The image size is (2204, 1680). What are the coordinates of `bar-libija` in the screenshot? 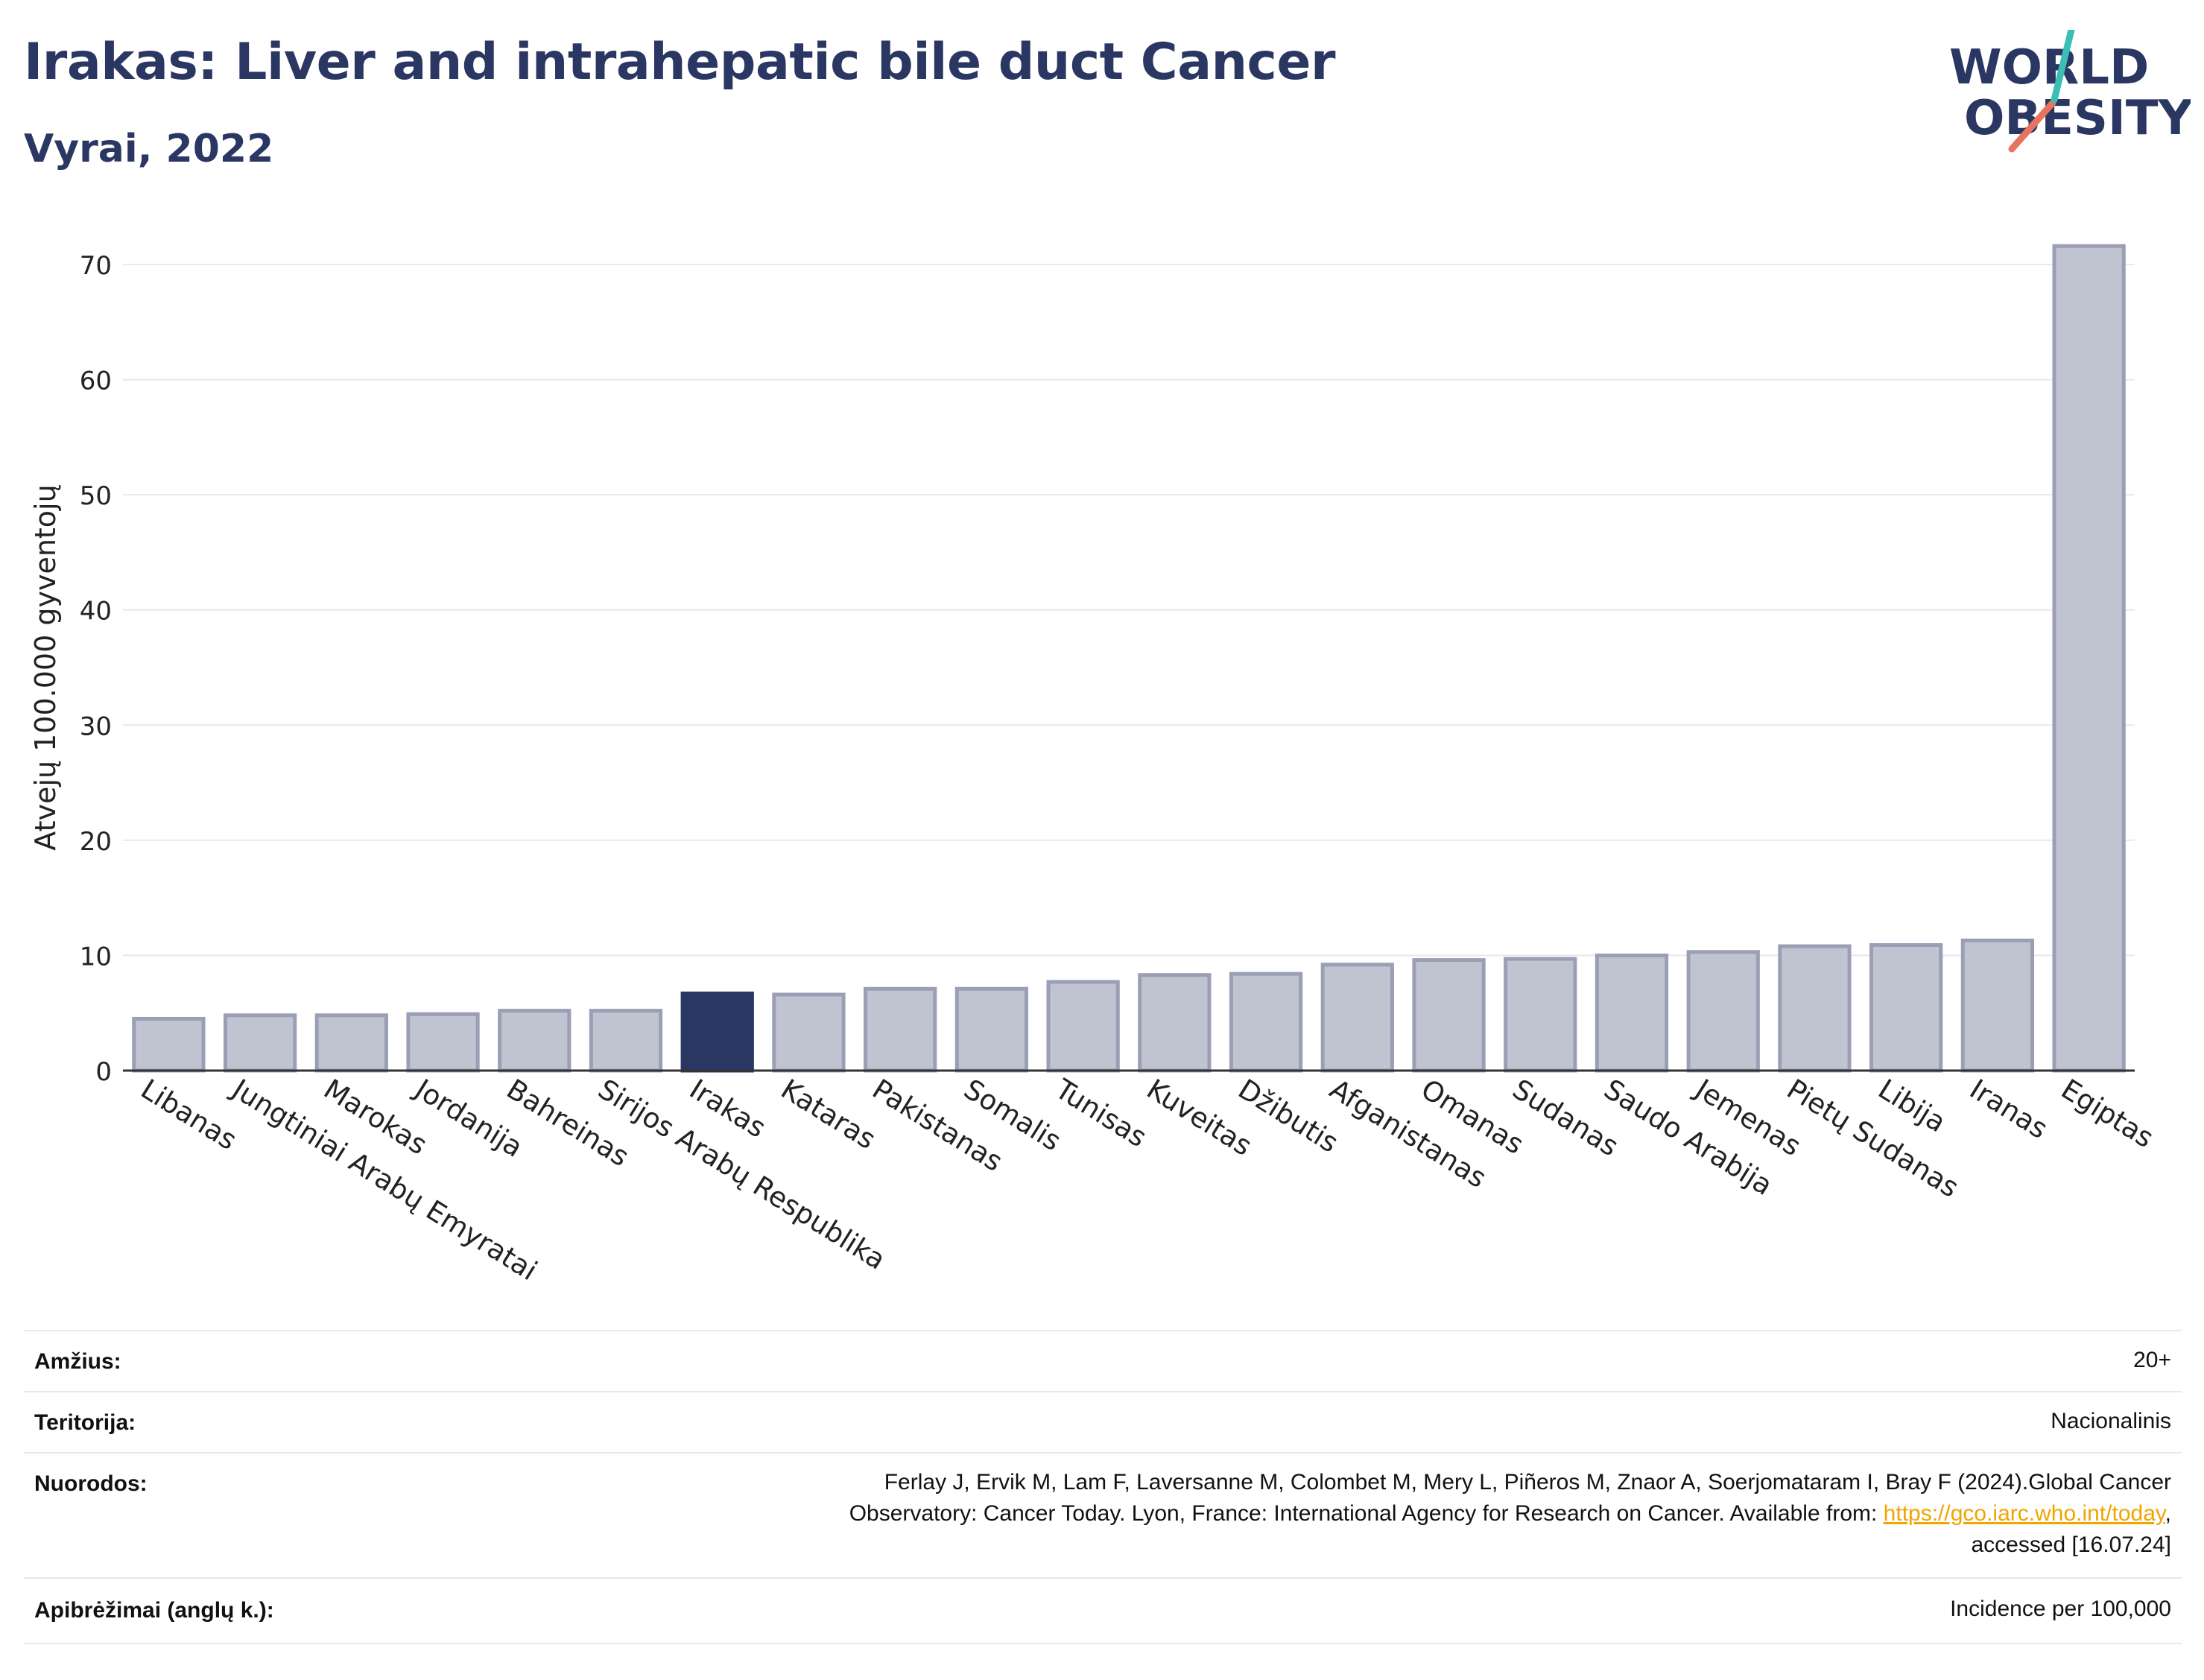 It's located at (1906, 1008).